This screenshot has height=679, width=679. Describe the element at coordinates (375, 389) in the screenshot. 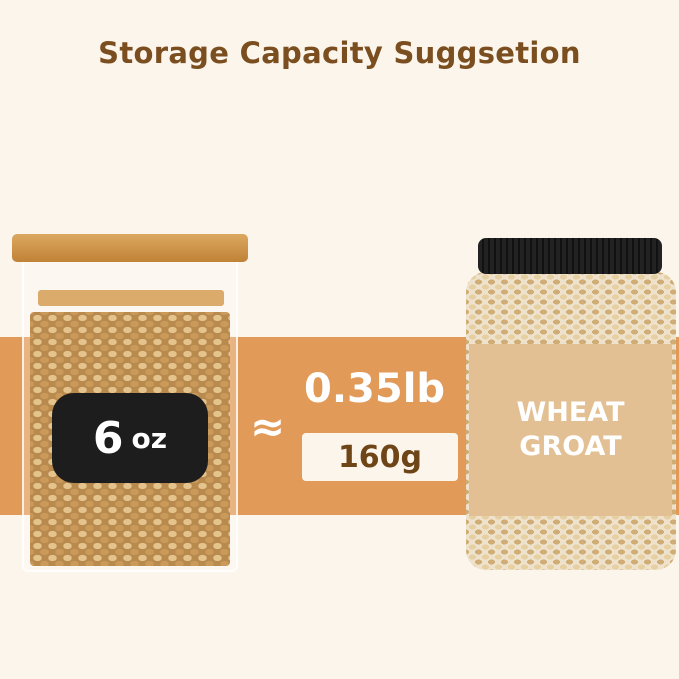

I see `weight-lb: 0.35lb` at that location.